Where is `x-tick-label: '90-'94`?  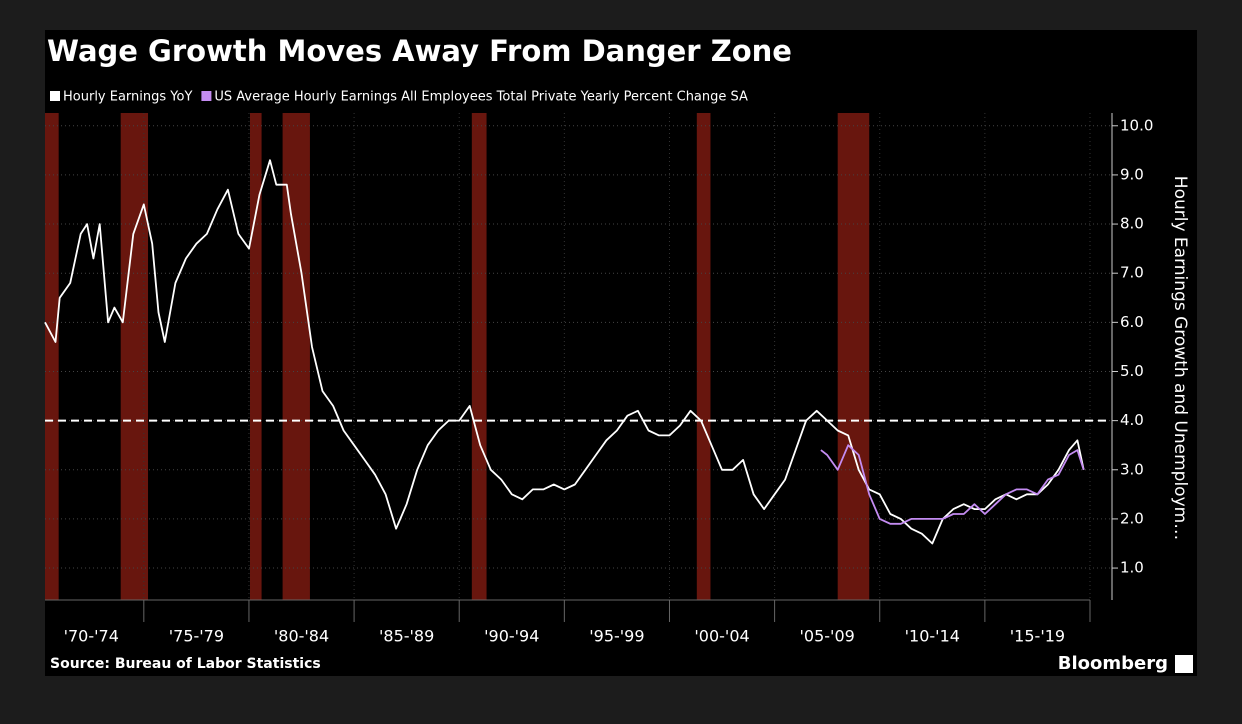
x-tick-label: '90-'94 is located at coordinates (511, 636).